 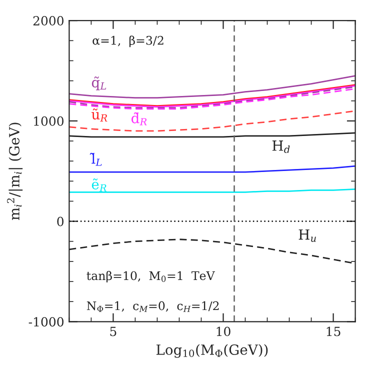 What do you see at coordinates (212, 351) in the screenshot?
I see `x-axis-title: Log$_{10}$(M$_{Φ}$(GeV))` at bounding box center [212, 351].